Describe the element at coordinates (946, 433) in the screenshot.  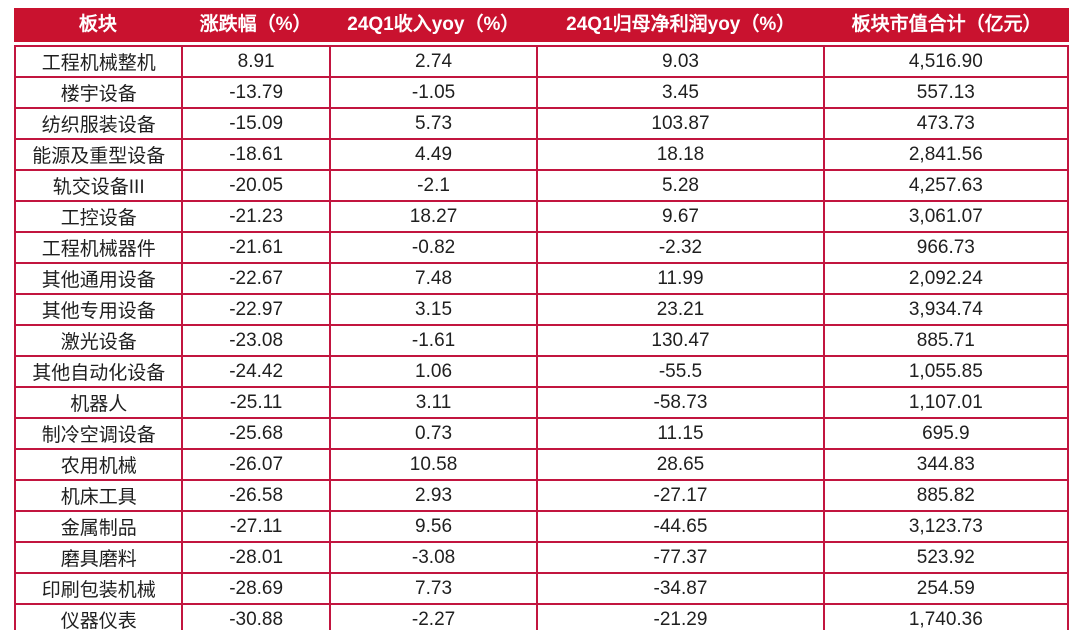
I see `cell-market-cap: 695.9` at that location.